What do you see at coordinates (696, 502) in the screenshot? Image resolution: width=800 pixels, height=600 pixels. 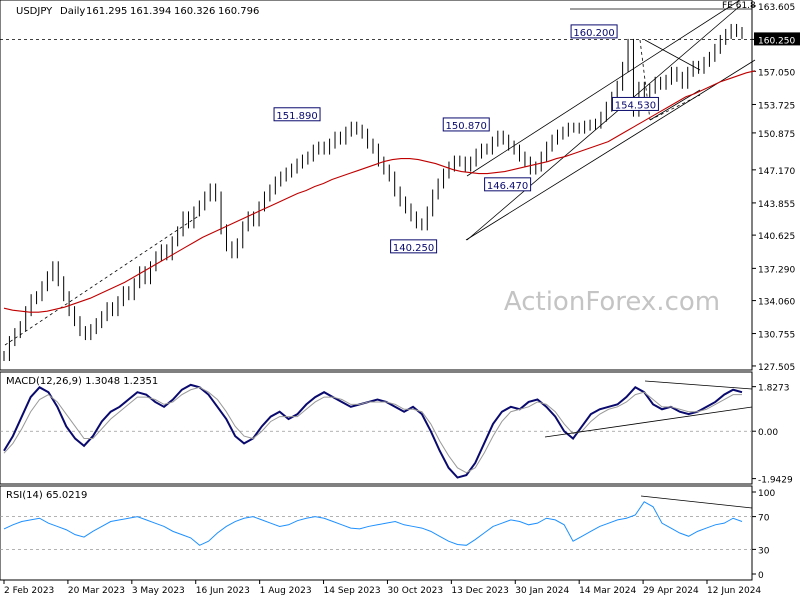 I see `rsi-trendline` at bounding box center [696, 502].